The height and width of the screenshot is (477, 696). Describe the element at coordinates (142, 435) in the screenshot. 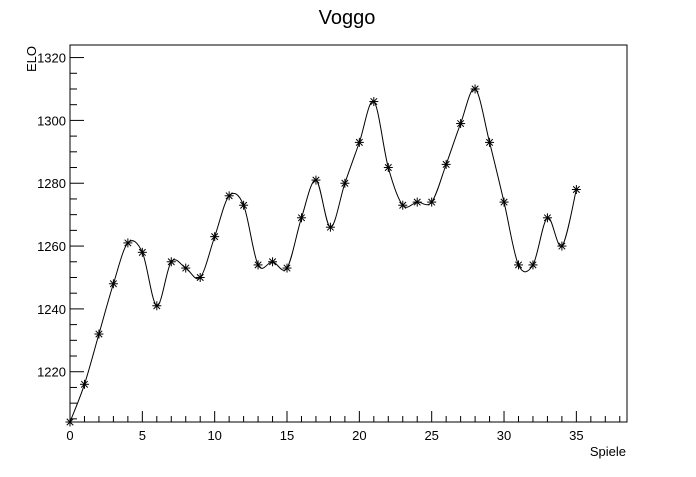

I see `x-tick-label: 5` at that location.